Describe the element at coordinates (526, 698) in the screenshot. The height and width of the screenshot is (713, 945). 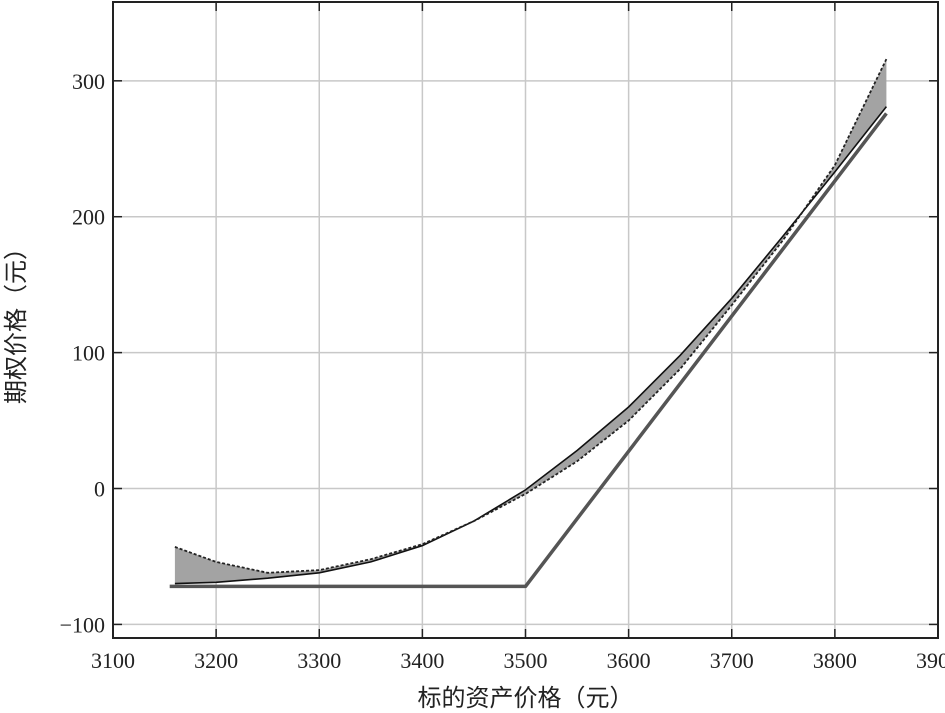
I see `x-axis-title: 标的资产价格（元）` at that location.